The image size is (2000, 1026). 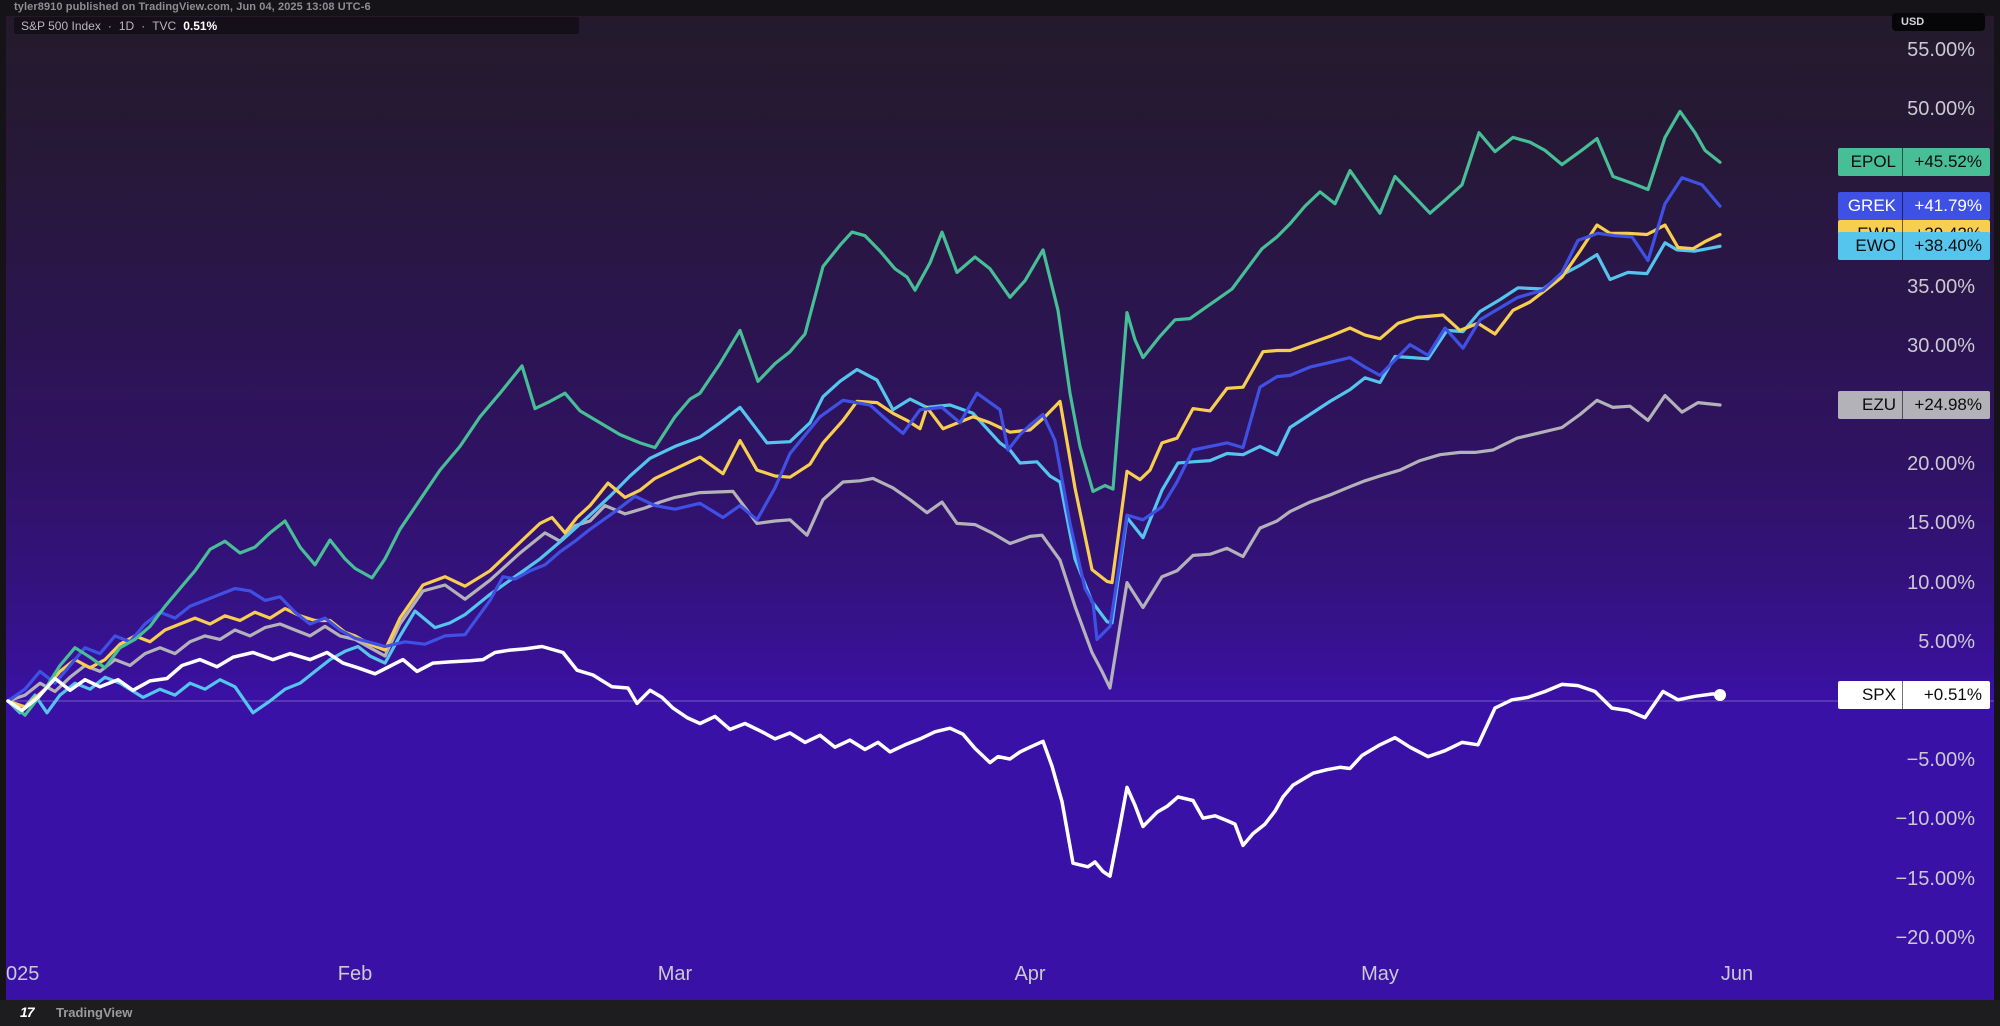 What do you see at coordinates (1380, 974) in the screenshot?
I see `time-tick-label-may: May` at bounding box center [1380, 974].